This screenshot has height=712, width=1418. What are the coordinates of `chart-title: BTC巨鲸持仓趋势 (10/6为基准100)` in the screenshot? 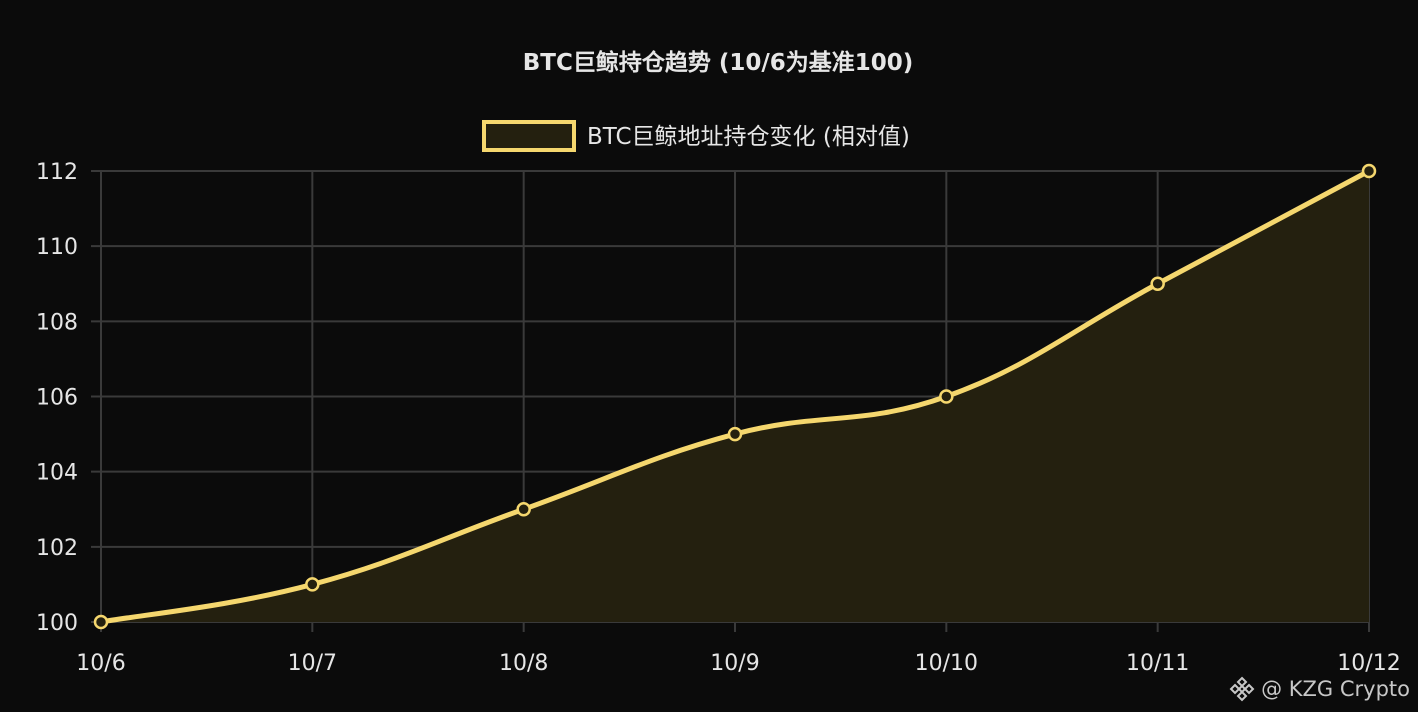 It's located at (718, 62).